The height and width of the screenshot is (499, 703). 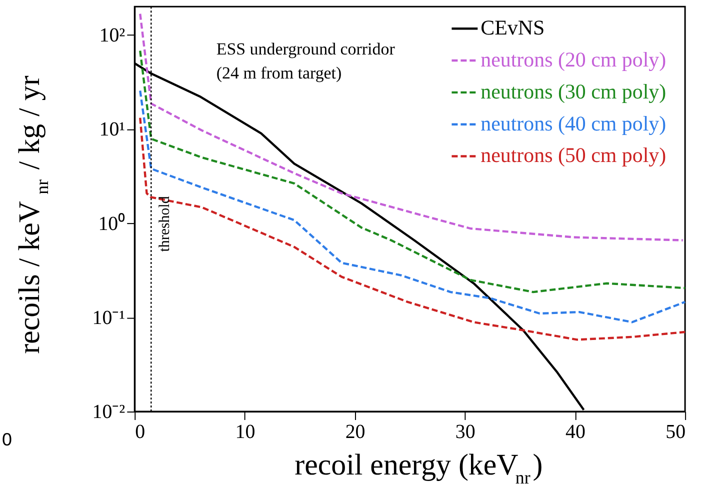 What do you see at coordinates (245, 431) in the screenshot?
I see `x-tick-label: 10` at bounding box center [245, 431].